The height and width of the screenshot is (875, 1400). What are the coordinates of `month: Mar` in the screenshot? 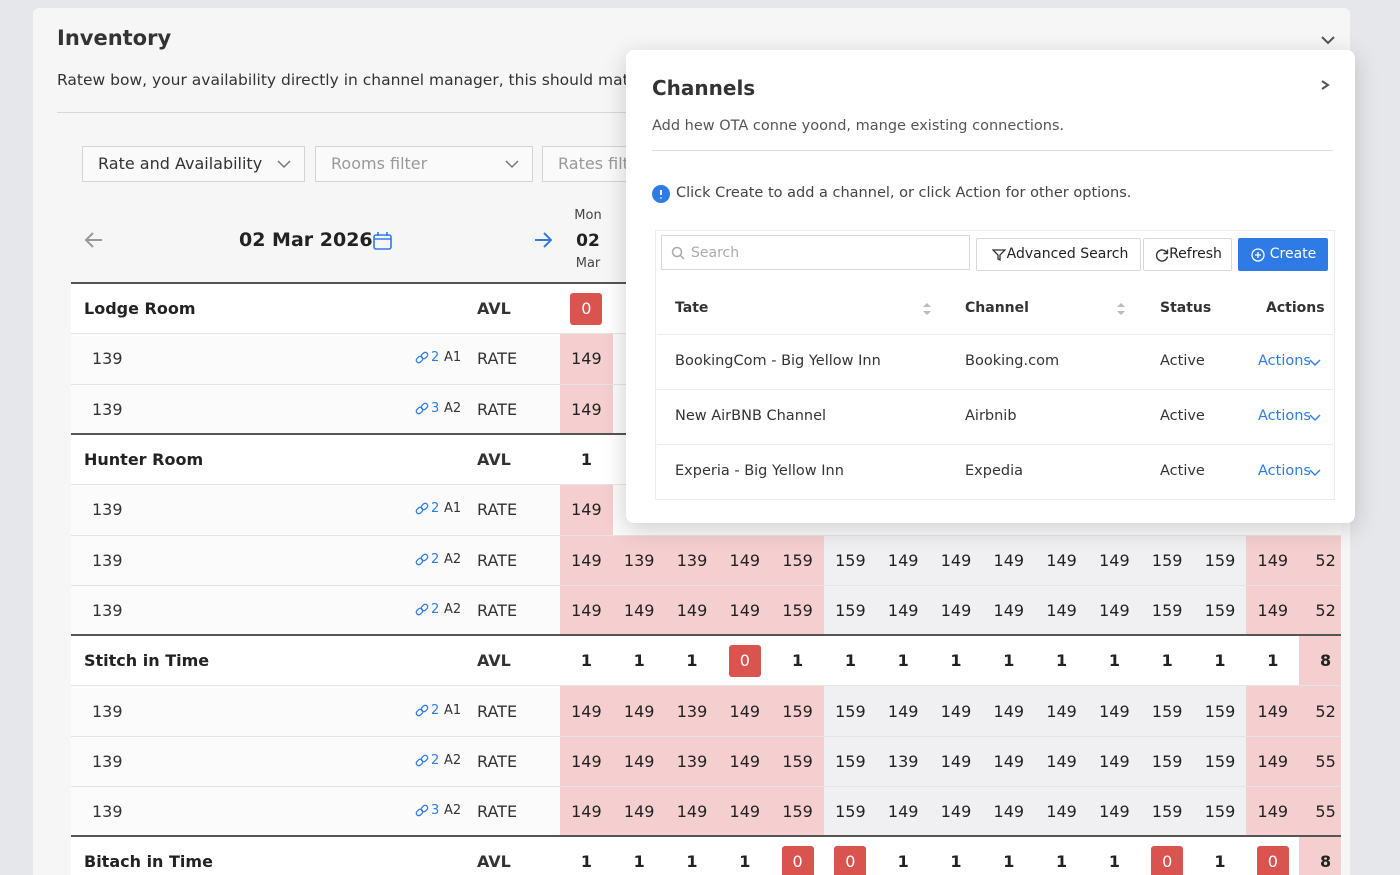 It's located at (588, 263).